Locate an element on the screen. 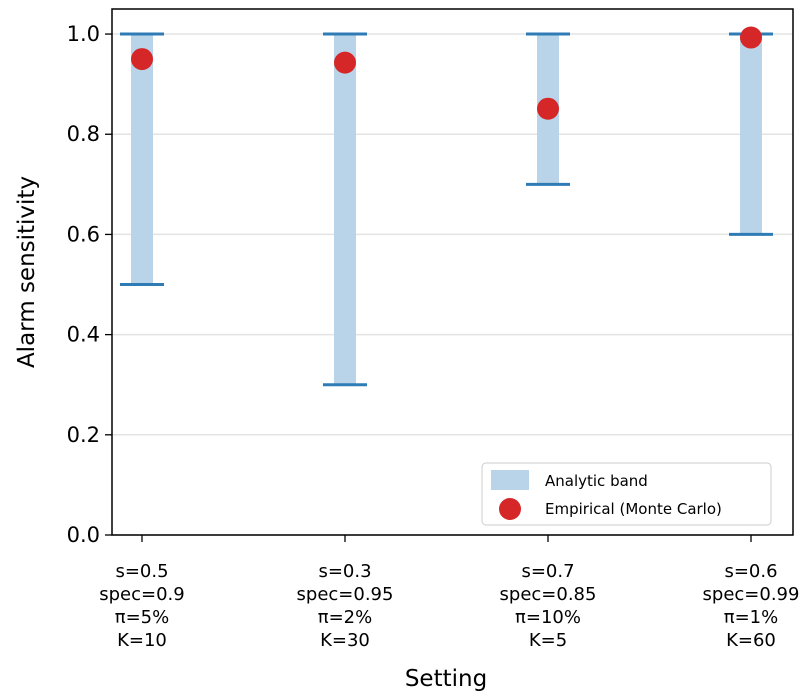  y-axis-title: Alarm sensitivity is located at coordinates (27, 272).